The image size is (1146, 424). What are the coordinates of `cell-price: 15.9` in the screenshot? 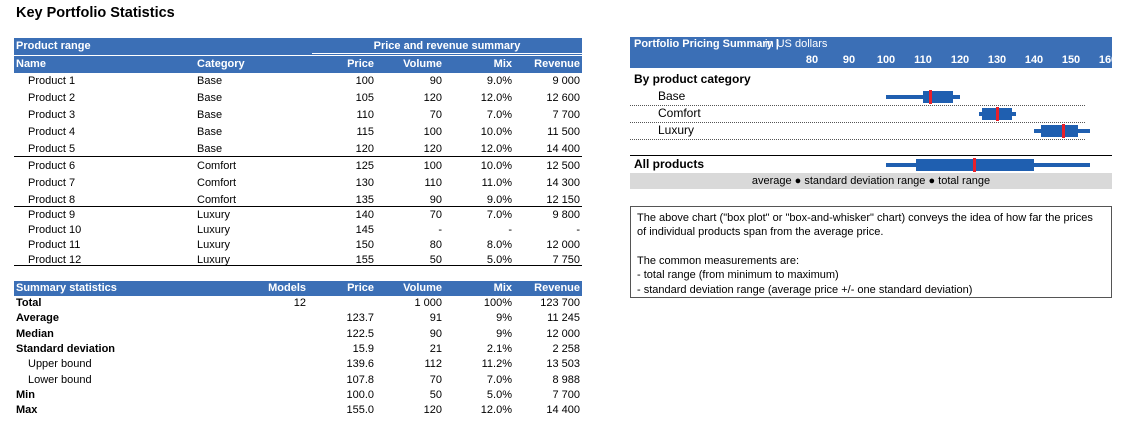 It's located at (363, 348).